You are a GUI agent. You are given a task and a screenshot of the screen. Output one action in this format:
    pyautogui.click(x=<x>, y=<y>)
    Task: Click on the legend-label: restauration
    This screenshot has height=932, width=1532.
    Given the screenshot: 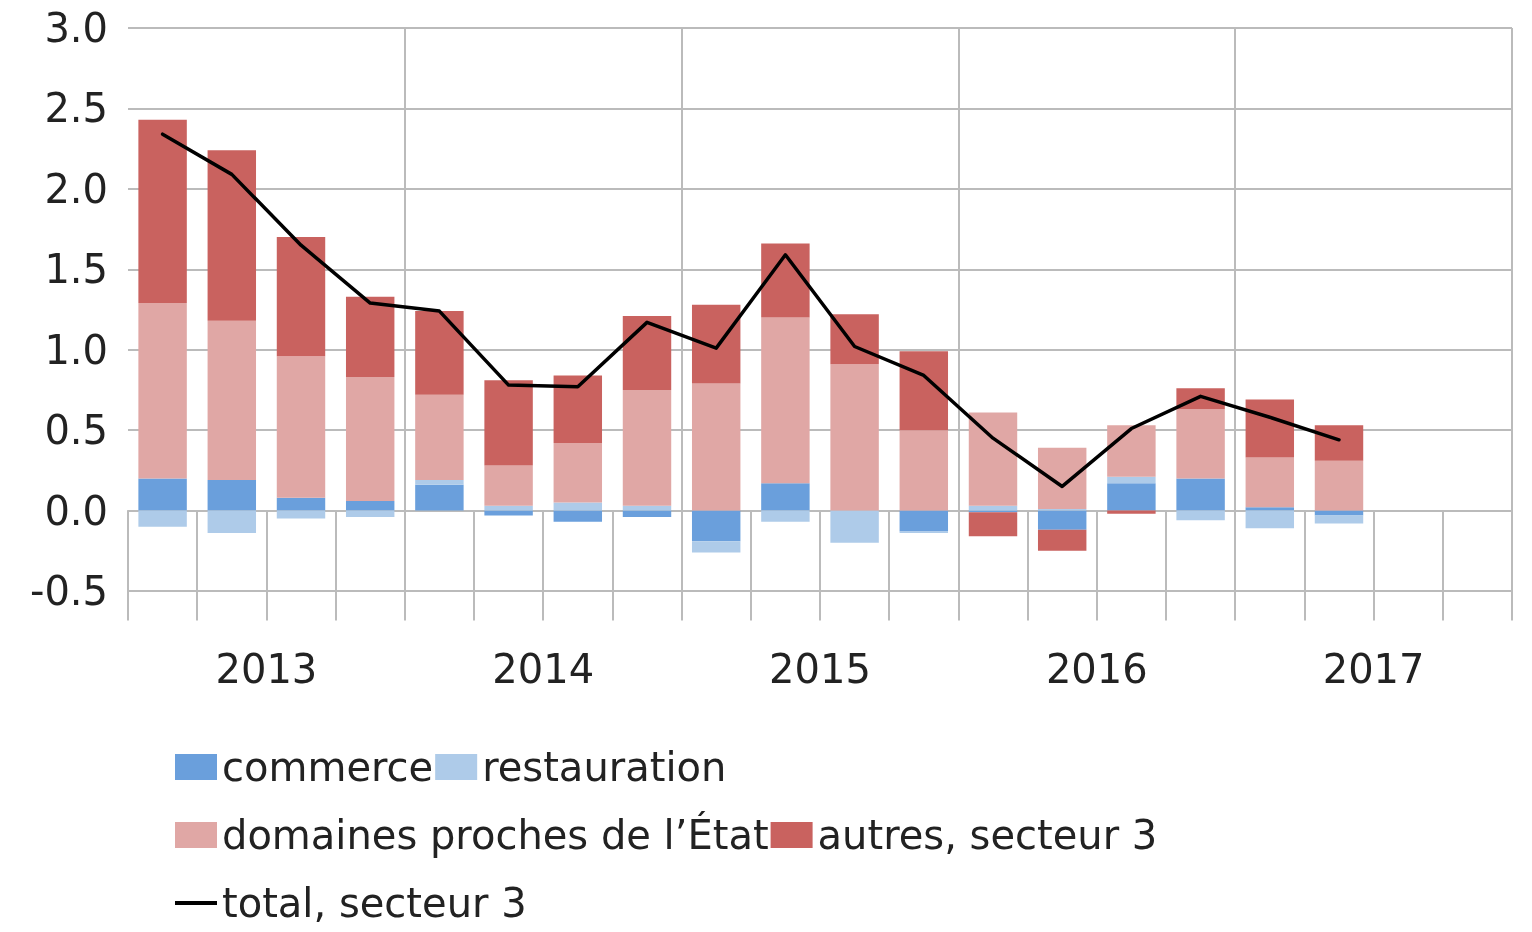 What is the action you would take?
    pyautogui.click(x=604, y=767)
    